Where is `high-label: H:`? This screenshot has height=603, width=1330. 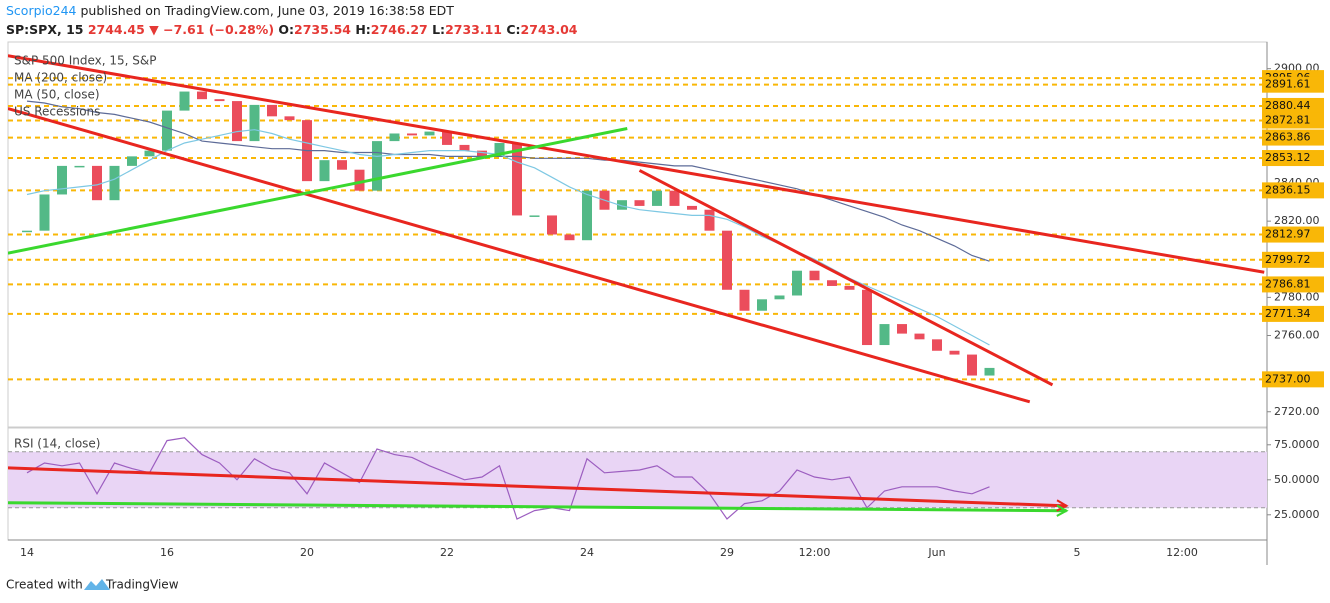 high-label: H: is located at coordinates (362, 29).